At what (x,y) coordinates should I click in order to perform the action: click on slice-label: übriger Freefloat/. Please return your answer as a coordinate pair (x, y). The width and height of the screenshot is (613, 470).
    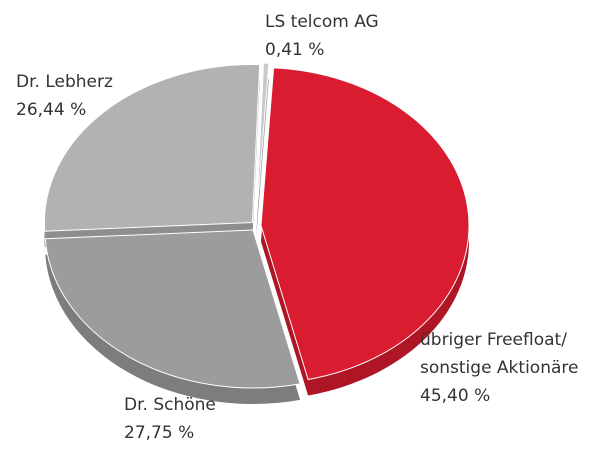
    Looking at the image, I should click on (493, 340).